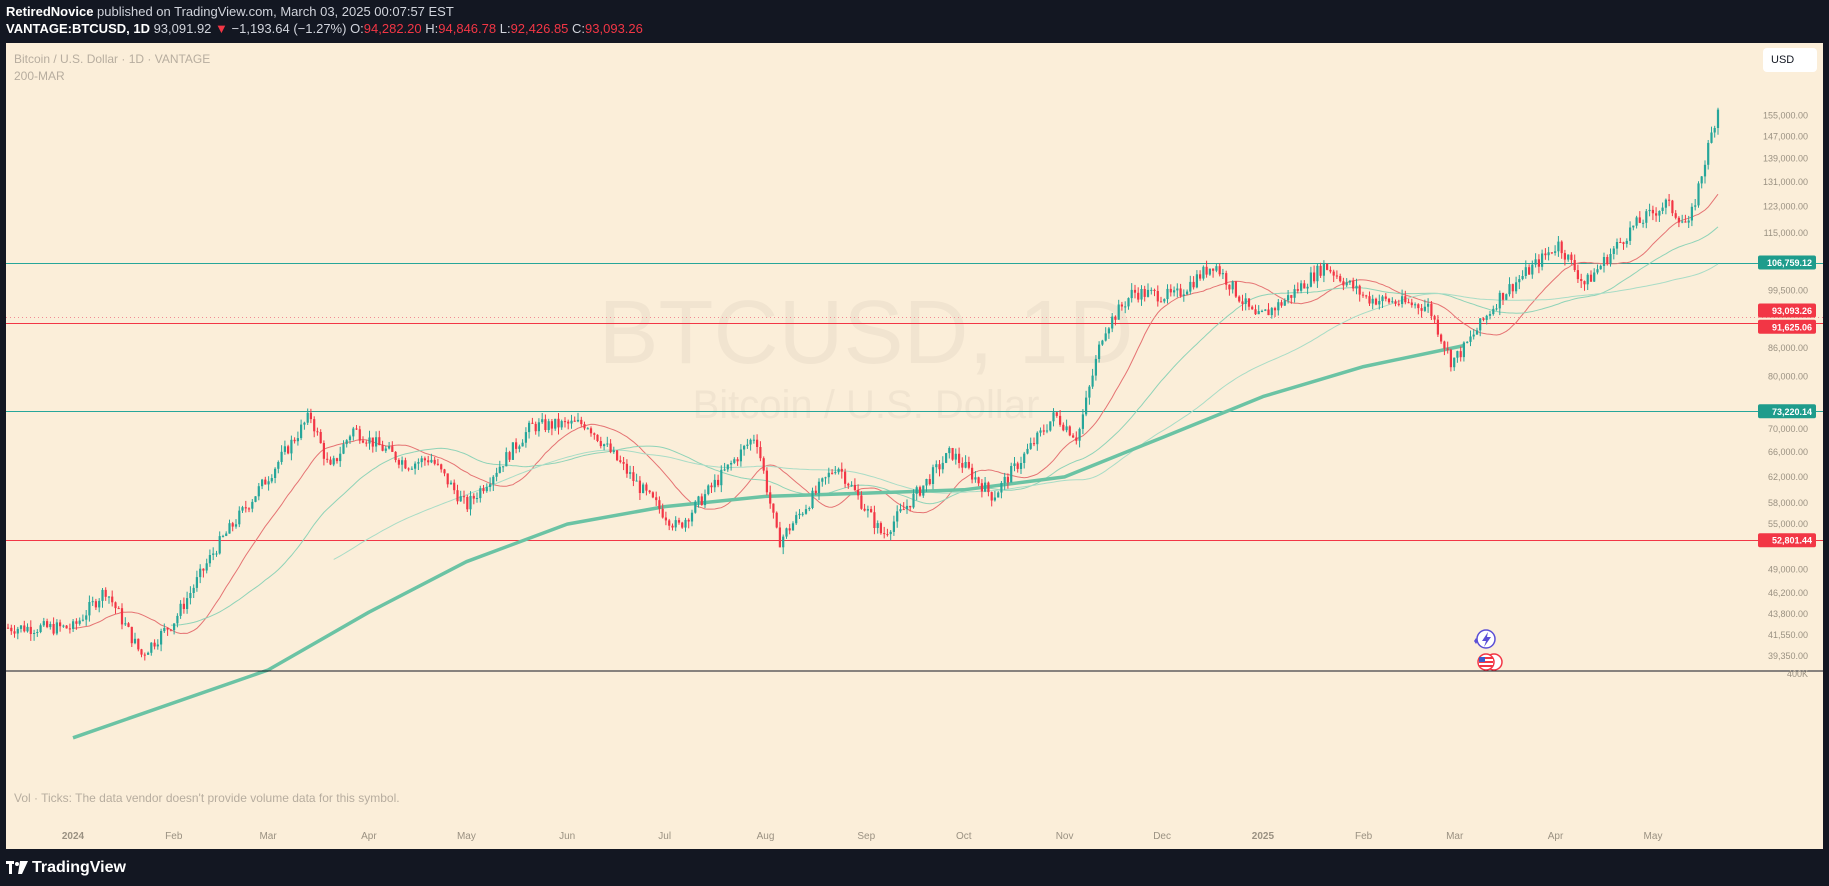 This screenshot has height=886, width=1829. Describe the element at coordinates (1787, 326) in the screenshot. I see `price-tag: 91,625.06` at that location.